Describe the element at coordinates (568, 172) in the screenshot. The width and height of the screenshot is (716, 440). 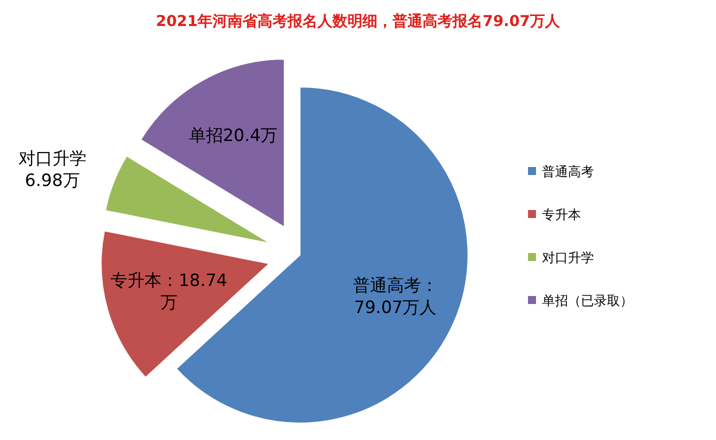
I see `legend-label: 普通高考` at that location.